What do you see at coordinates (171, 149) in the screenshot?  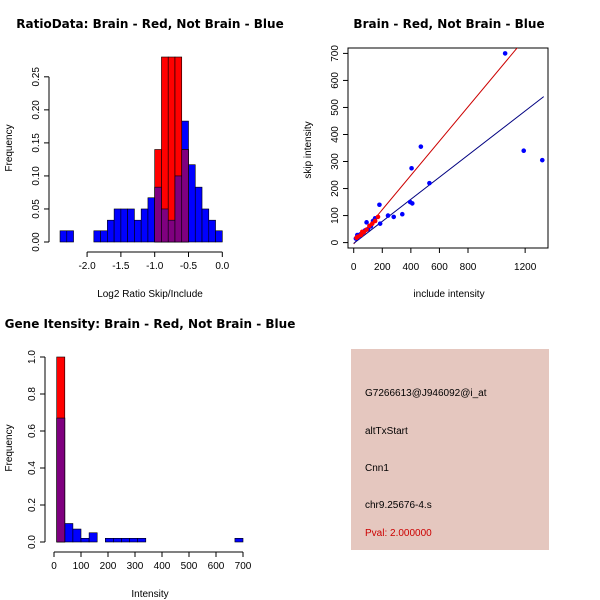 I see `ratio-hist-red-bar` at bounding box center [171, 149].